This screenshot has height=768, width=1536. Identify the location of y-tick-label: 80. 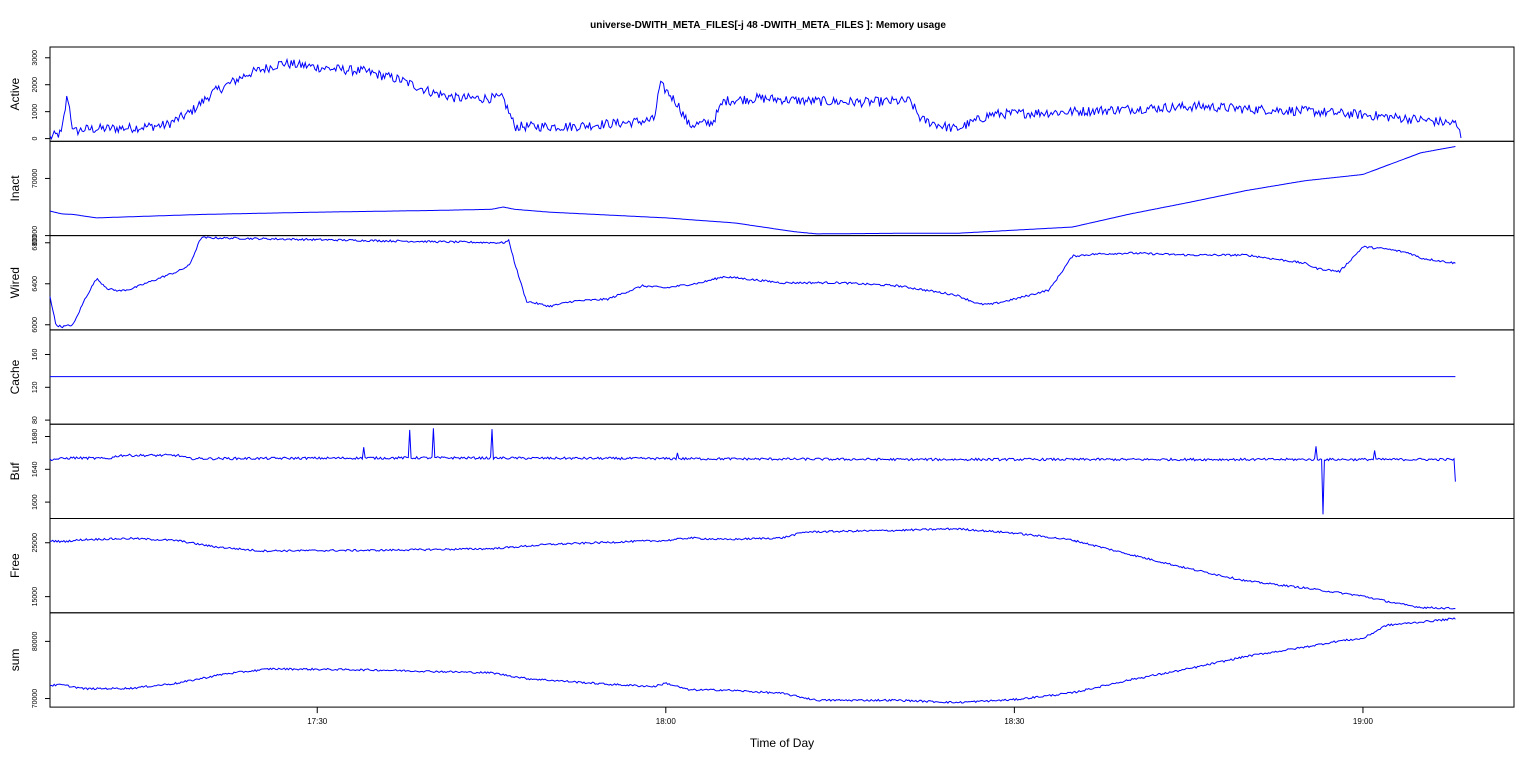
(35, 420).